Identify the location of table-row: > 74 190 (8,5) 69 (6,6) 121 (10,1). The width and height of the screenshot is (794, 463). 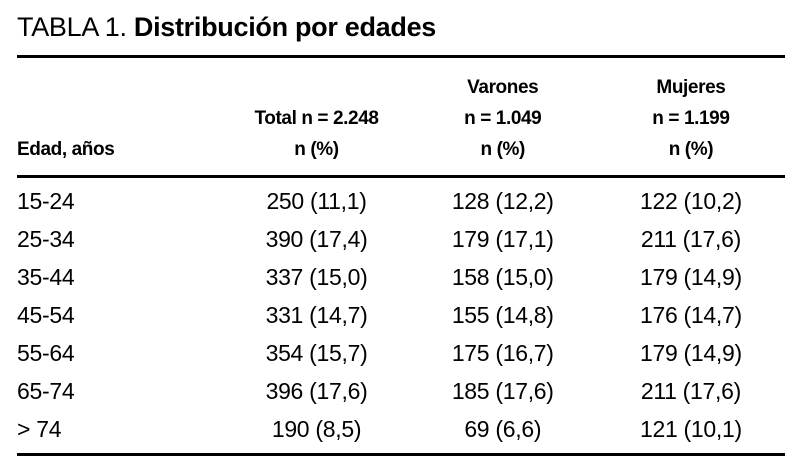
(401, 433).